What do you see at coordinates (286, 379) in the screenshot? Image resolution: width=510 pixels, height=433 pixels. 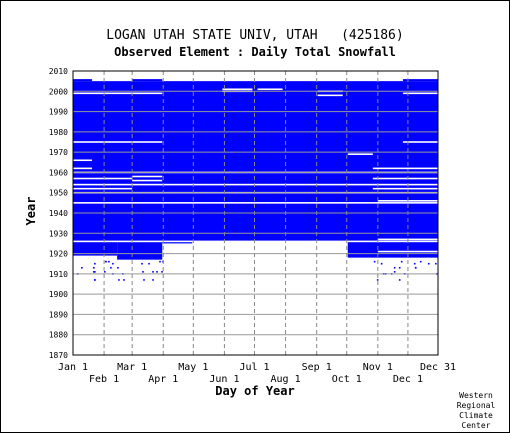 I see `x-tick-label-lower-3: Aug 1` at bounding box center [286, 379].